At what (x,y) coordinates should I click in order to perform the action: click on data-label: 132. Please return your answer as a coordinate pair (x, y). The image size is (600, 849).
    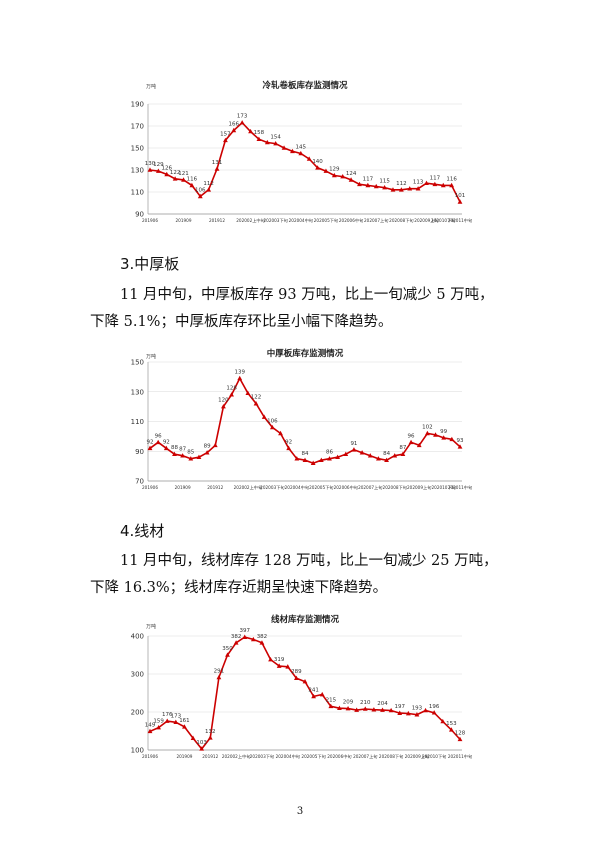
    Looking at the image, I should click on (210, 732).